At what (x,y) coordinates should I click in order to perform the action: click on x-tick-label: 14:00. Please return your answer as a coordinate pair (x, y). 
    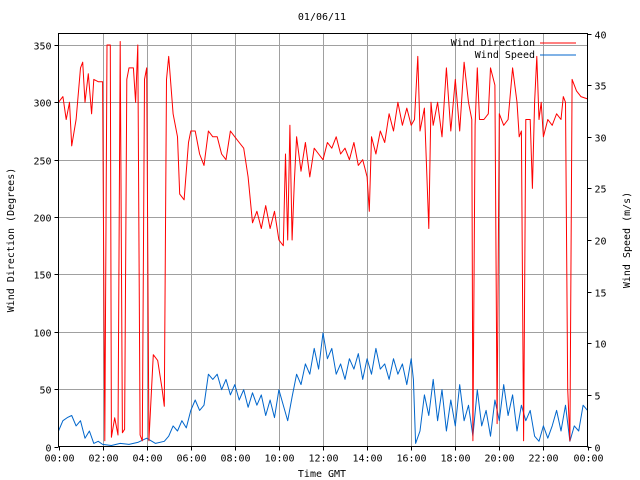
    Looking at the image, I should click on (367, 459).